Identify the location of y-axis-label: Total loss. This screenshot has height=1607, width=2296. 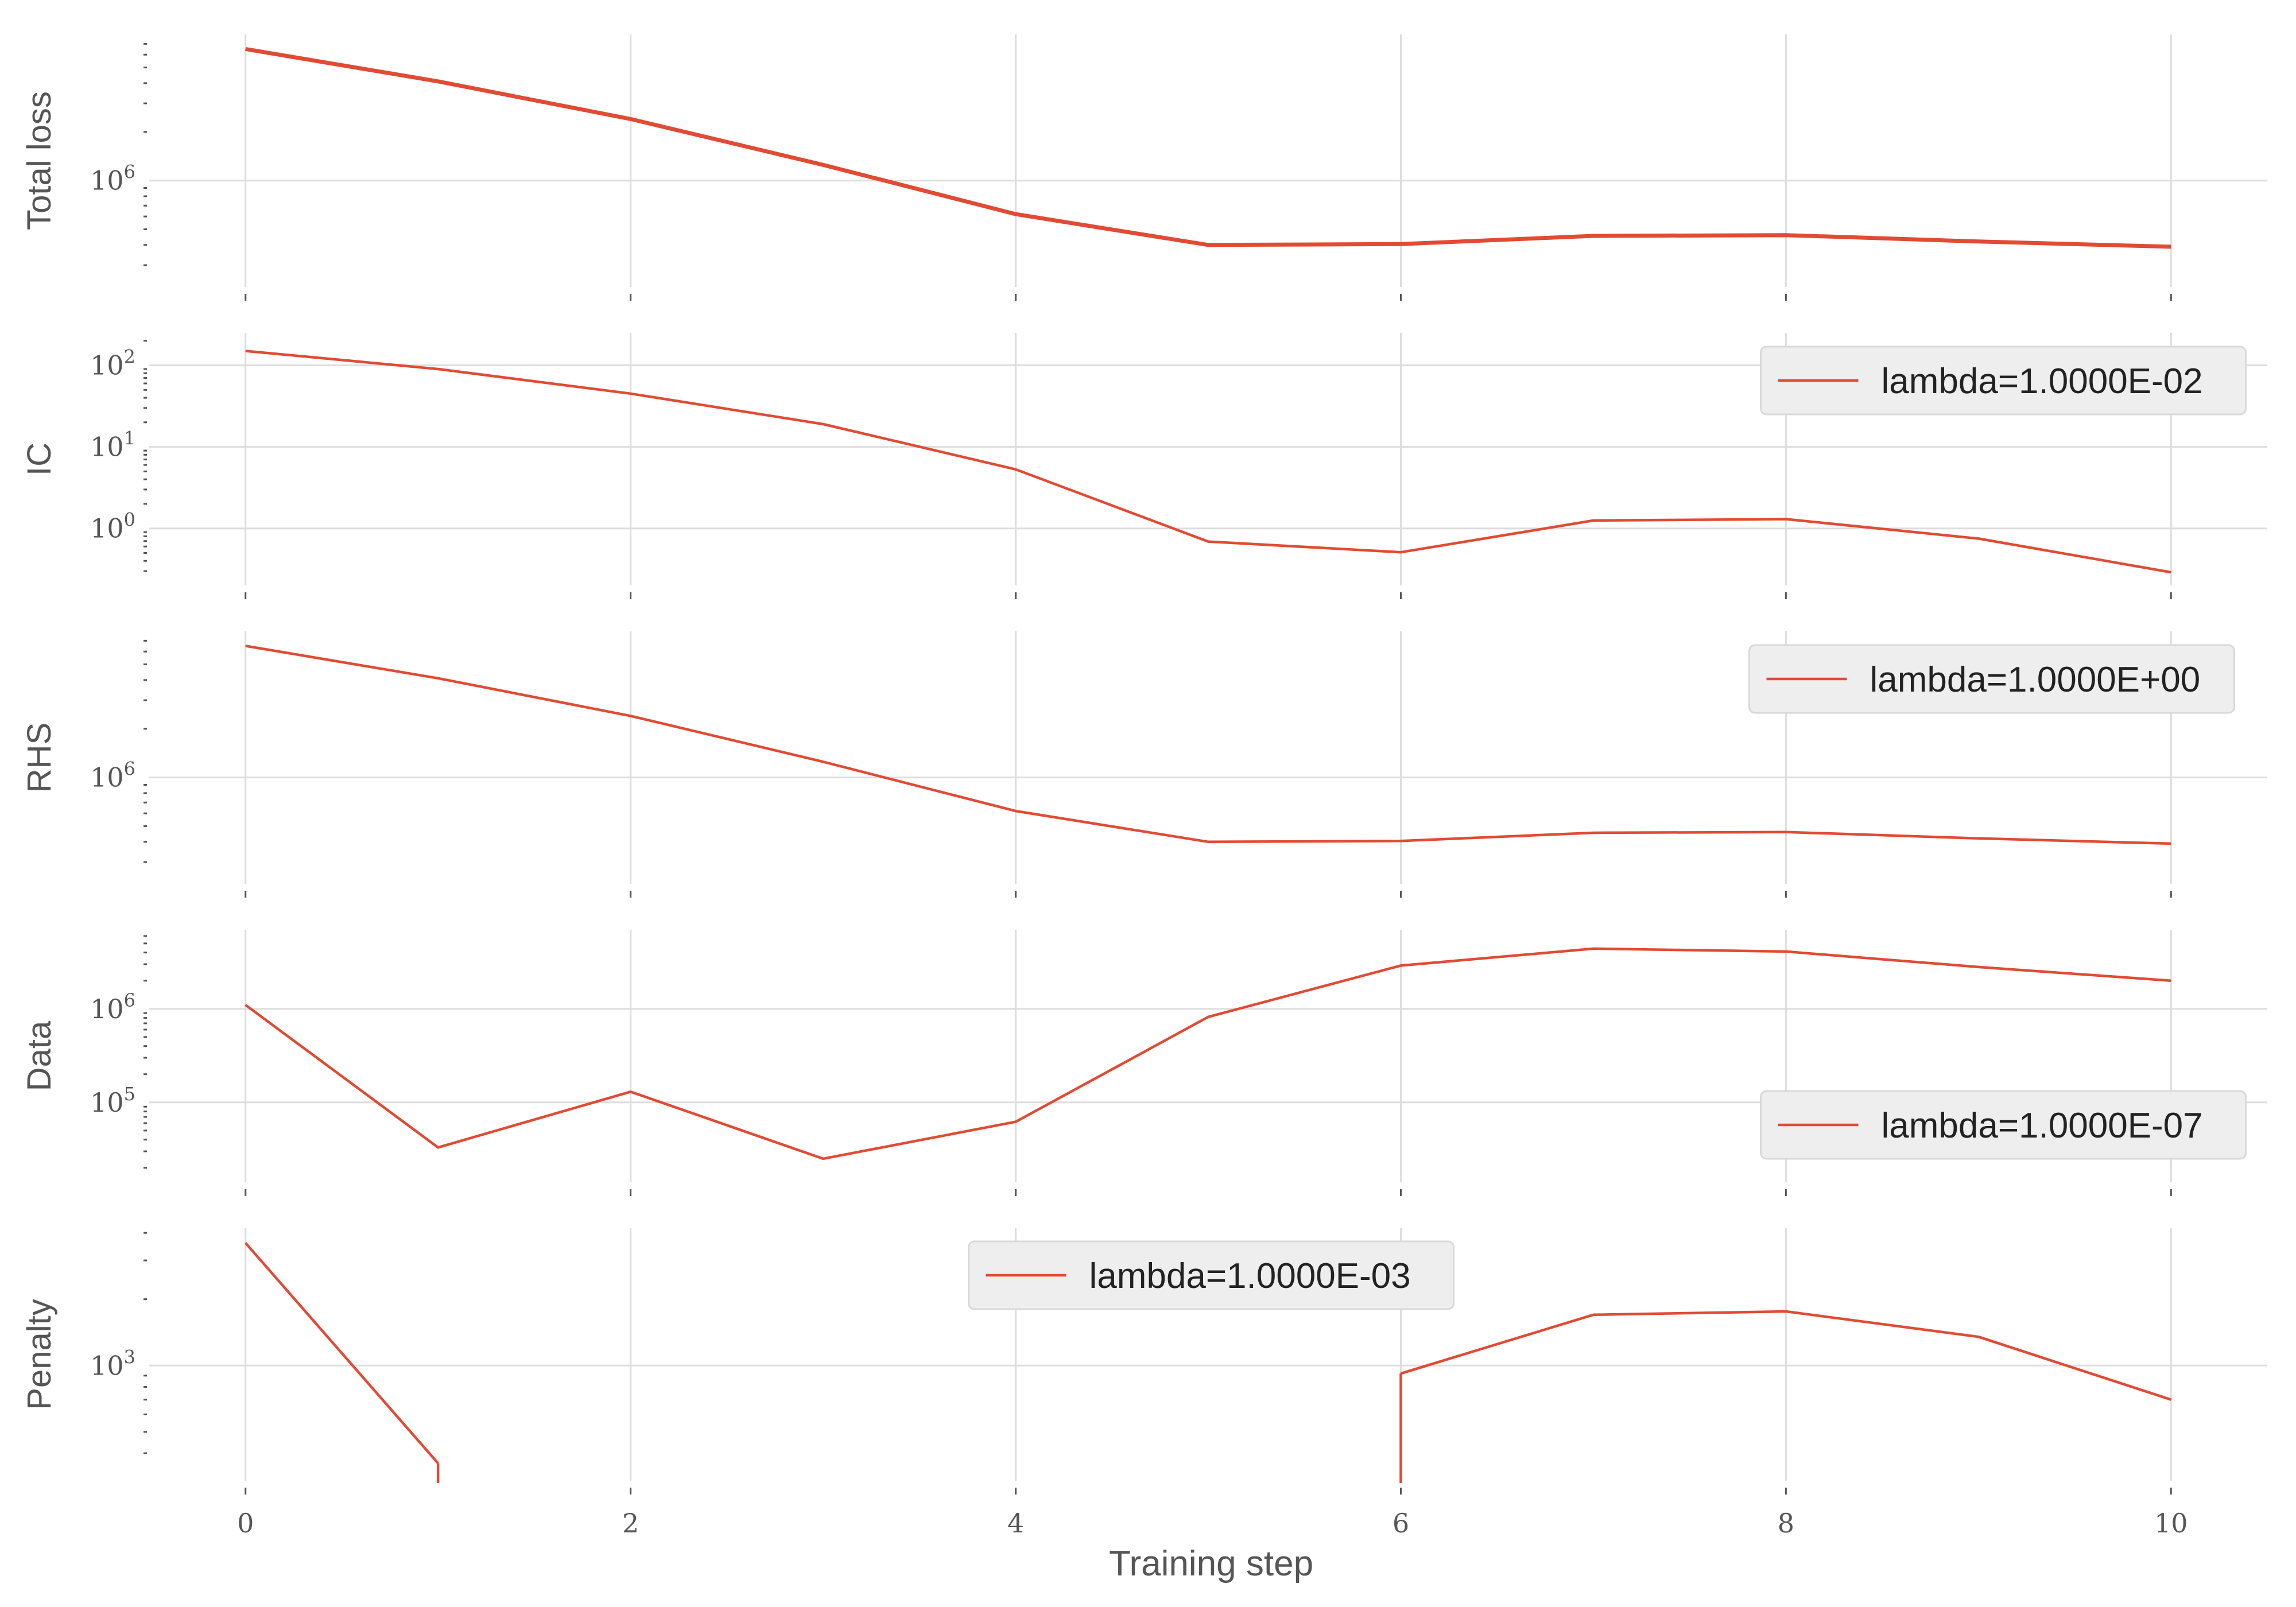
(39, 160).